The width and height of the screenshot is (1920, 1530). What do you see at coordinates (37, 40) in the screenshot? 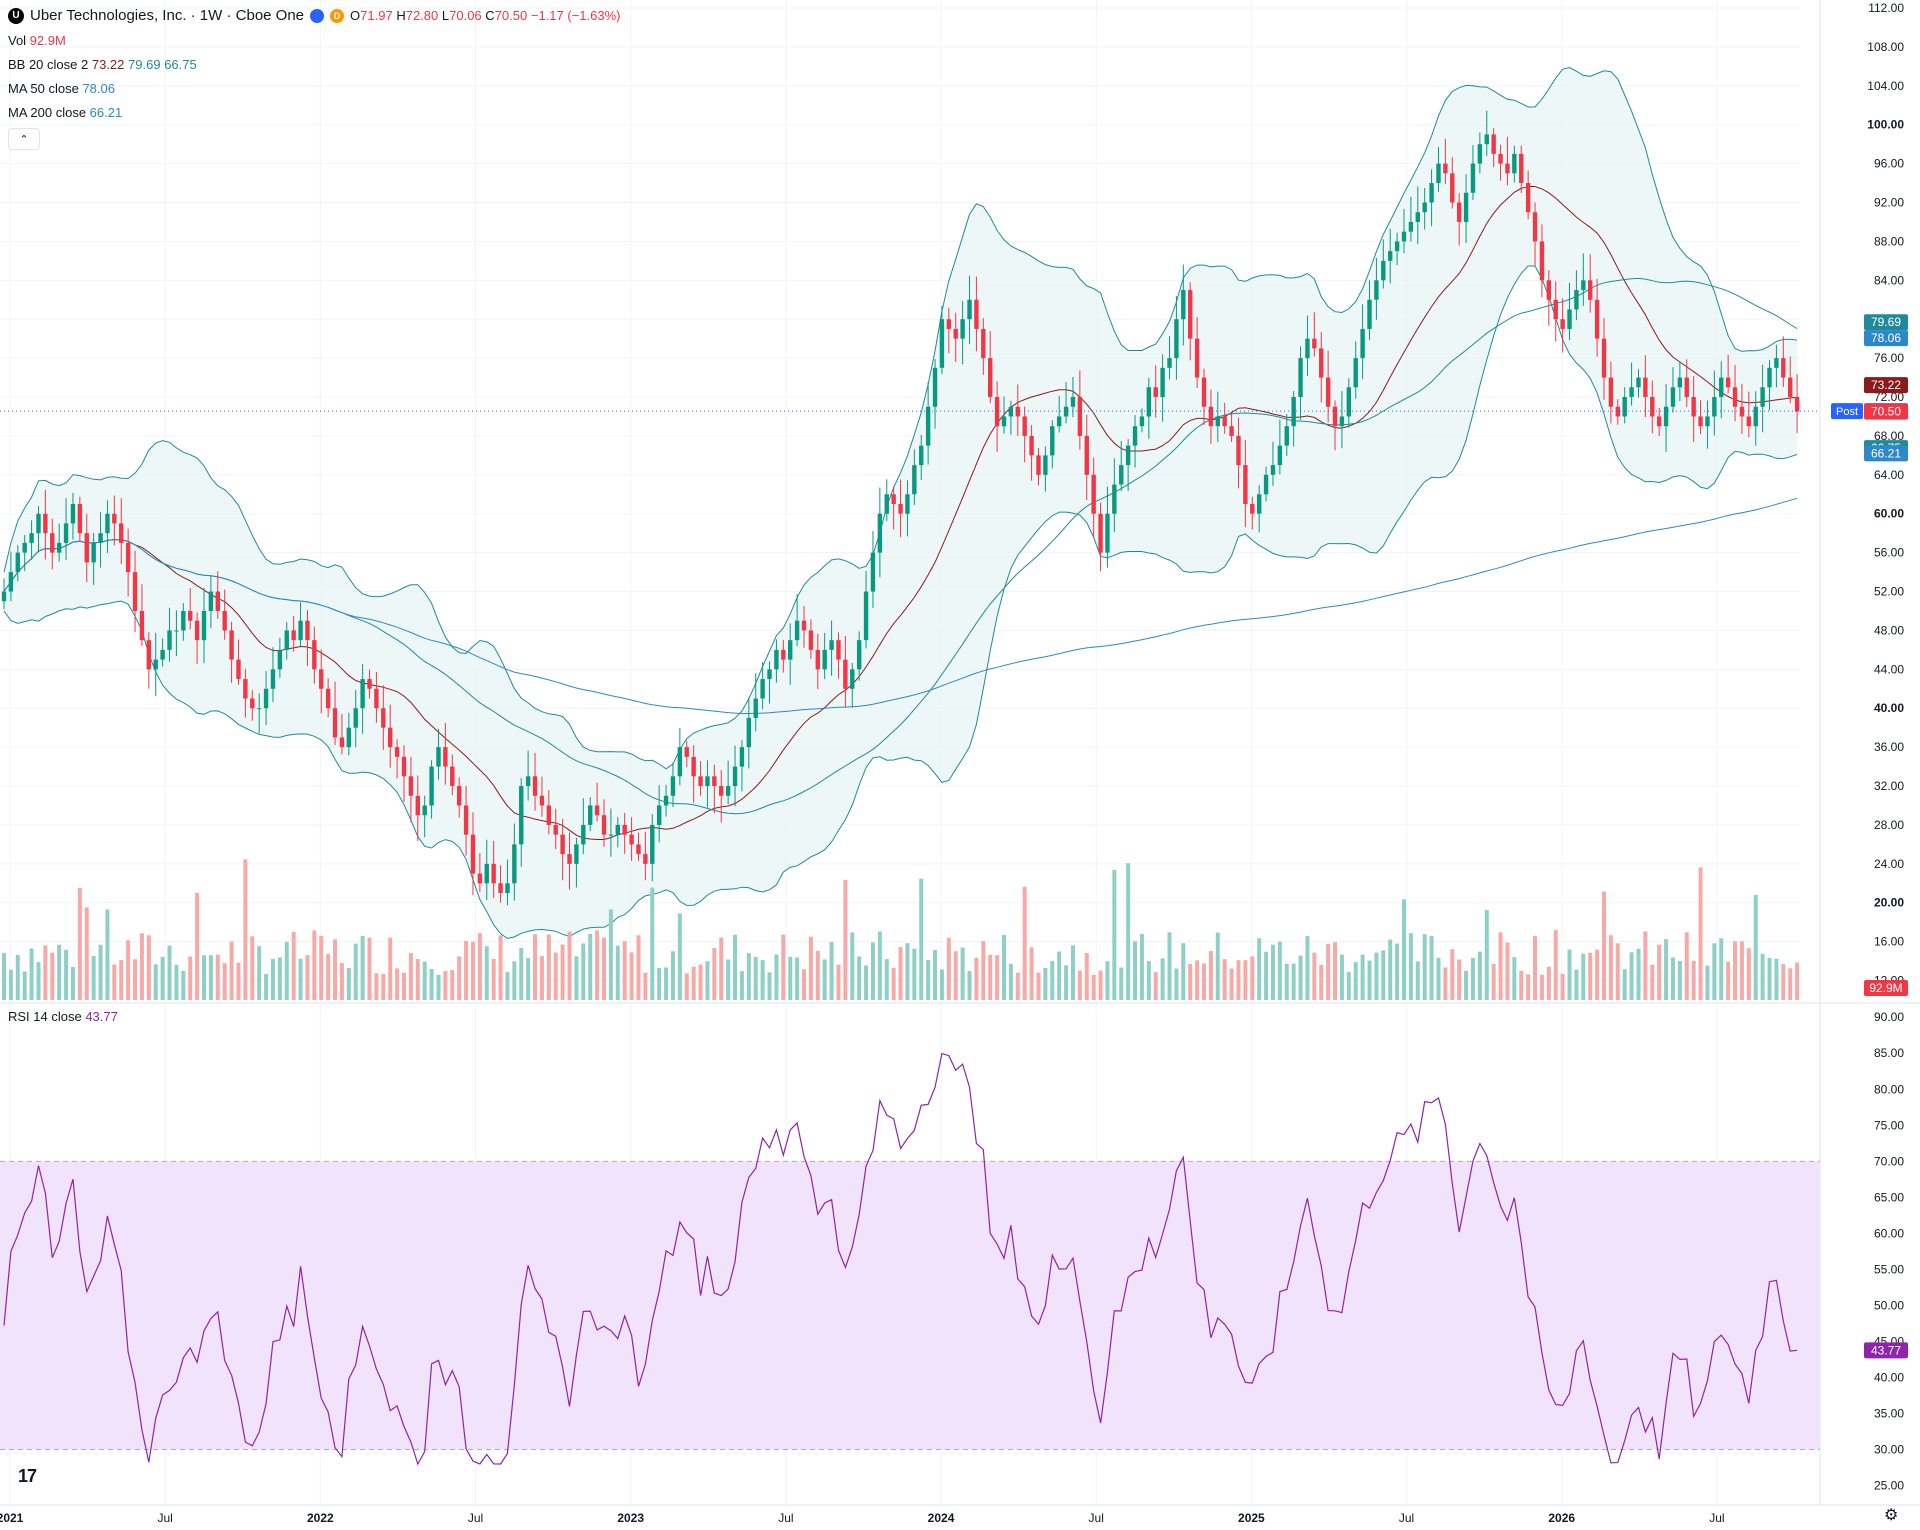
I see `vol-legend: Vol 92.9M` at bounding box center [37, 40].